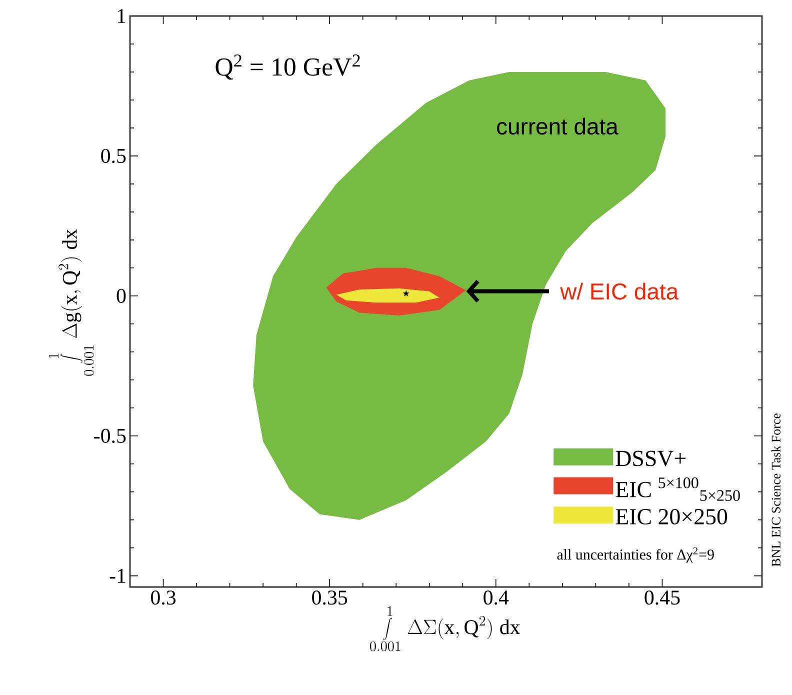  What do you see at coordinates (122, 16) in the screenshot?
I see `y-tick-label: 1` at bounding box center [122, 16].